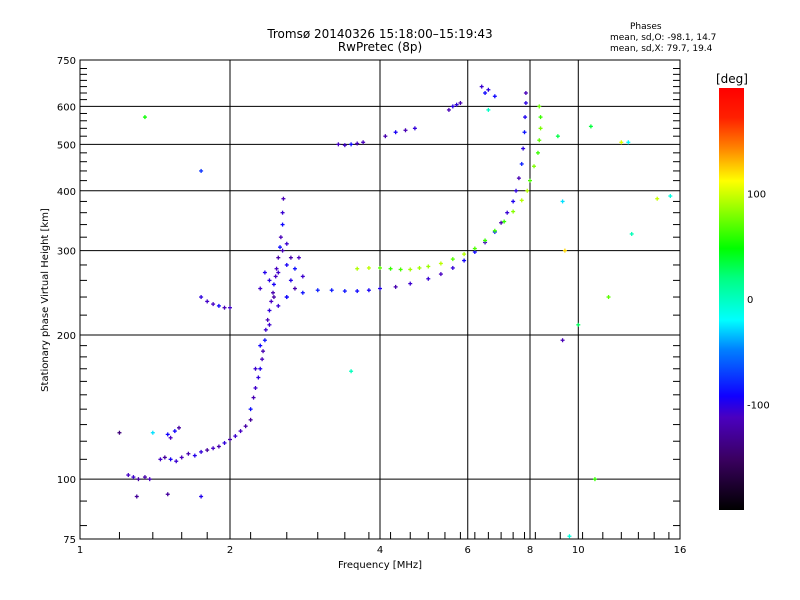 This screenshot has height=600, width=800. I want to click on y-tick-labels: 75 100 200 300 400 500 600 750, so click(66, 301).